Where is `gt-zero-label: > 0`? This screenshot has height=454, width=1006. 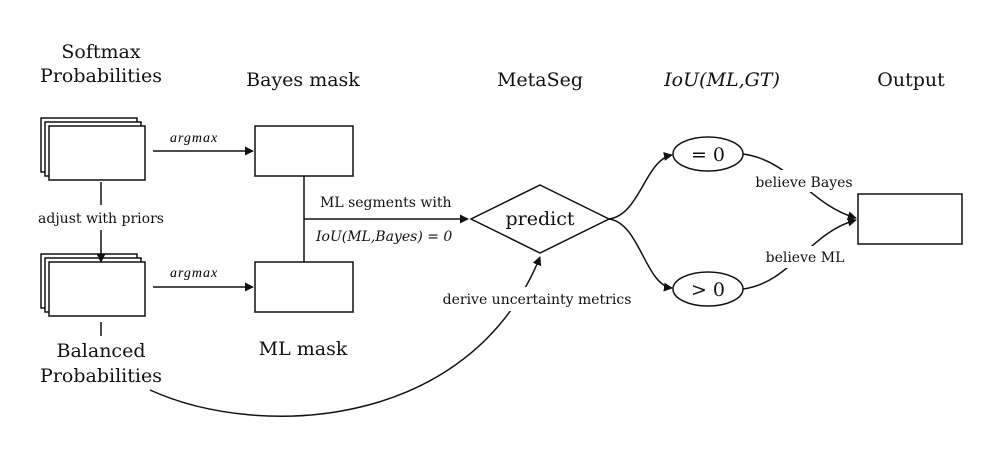
gt-zero-label: > 0 is located at coordinates (708, 290).